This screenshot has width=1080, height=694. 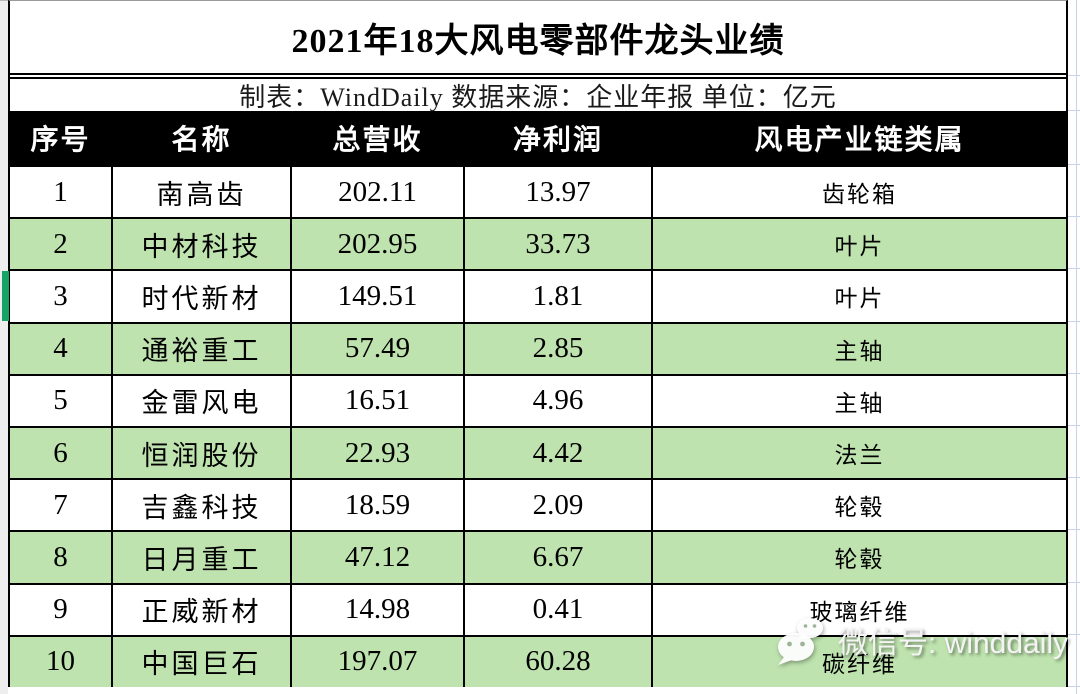 I want to click on table-row: 1 南高齿 202.11 13.97 齿轮箱, so click(x=538, y=191).